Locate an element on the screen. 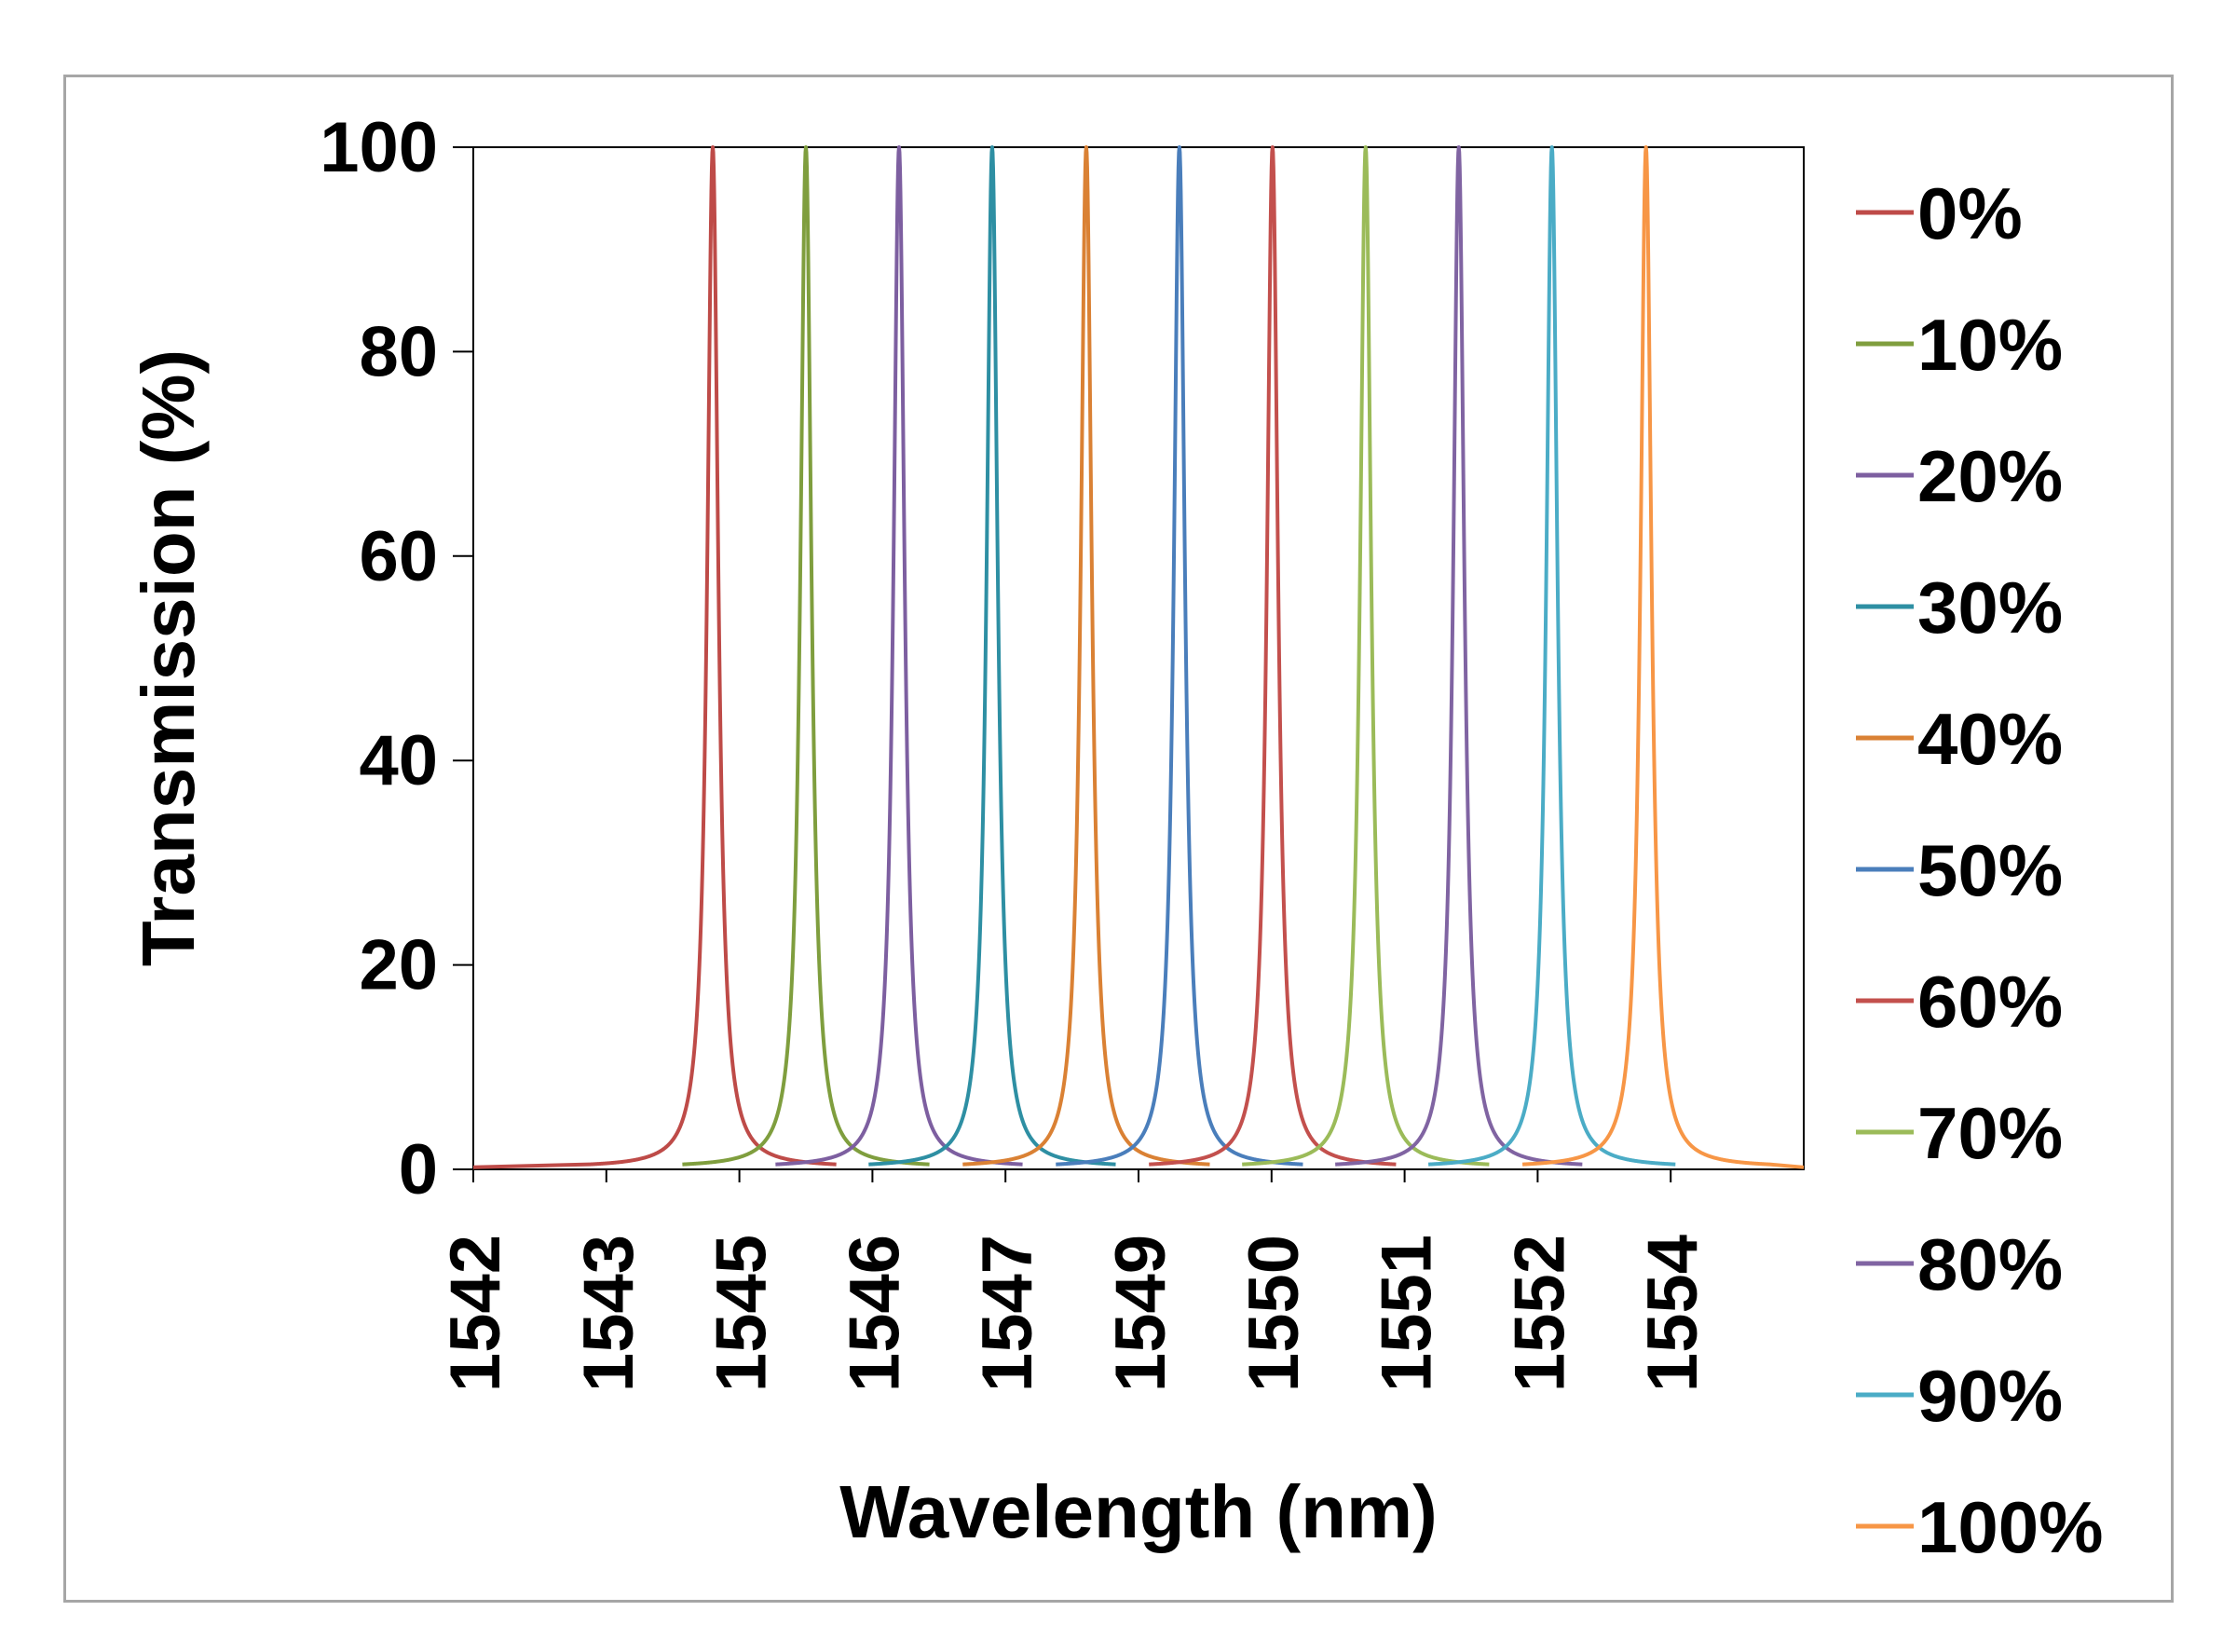 The width and height of the screenshot is (2223, 1652). y-tick-label: 60 is located at coordinates (398, 556).